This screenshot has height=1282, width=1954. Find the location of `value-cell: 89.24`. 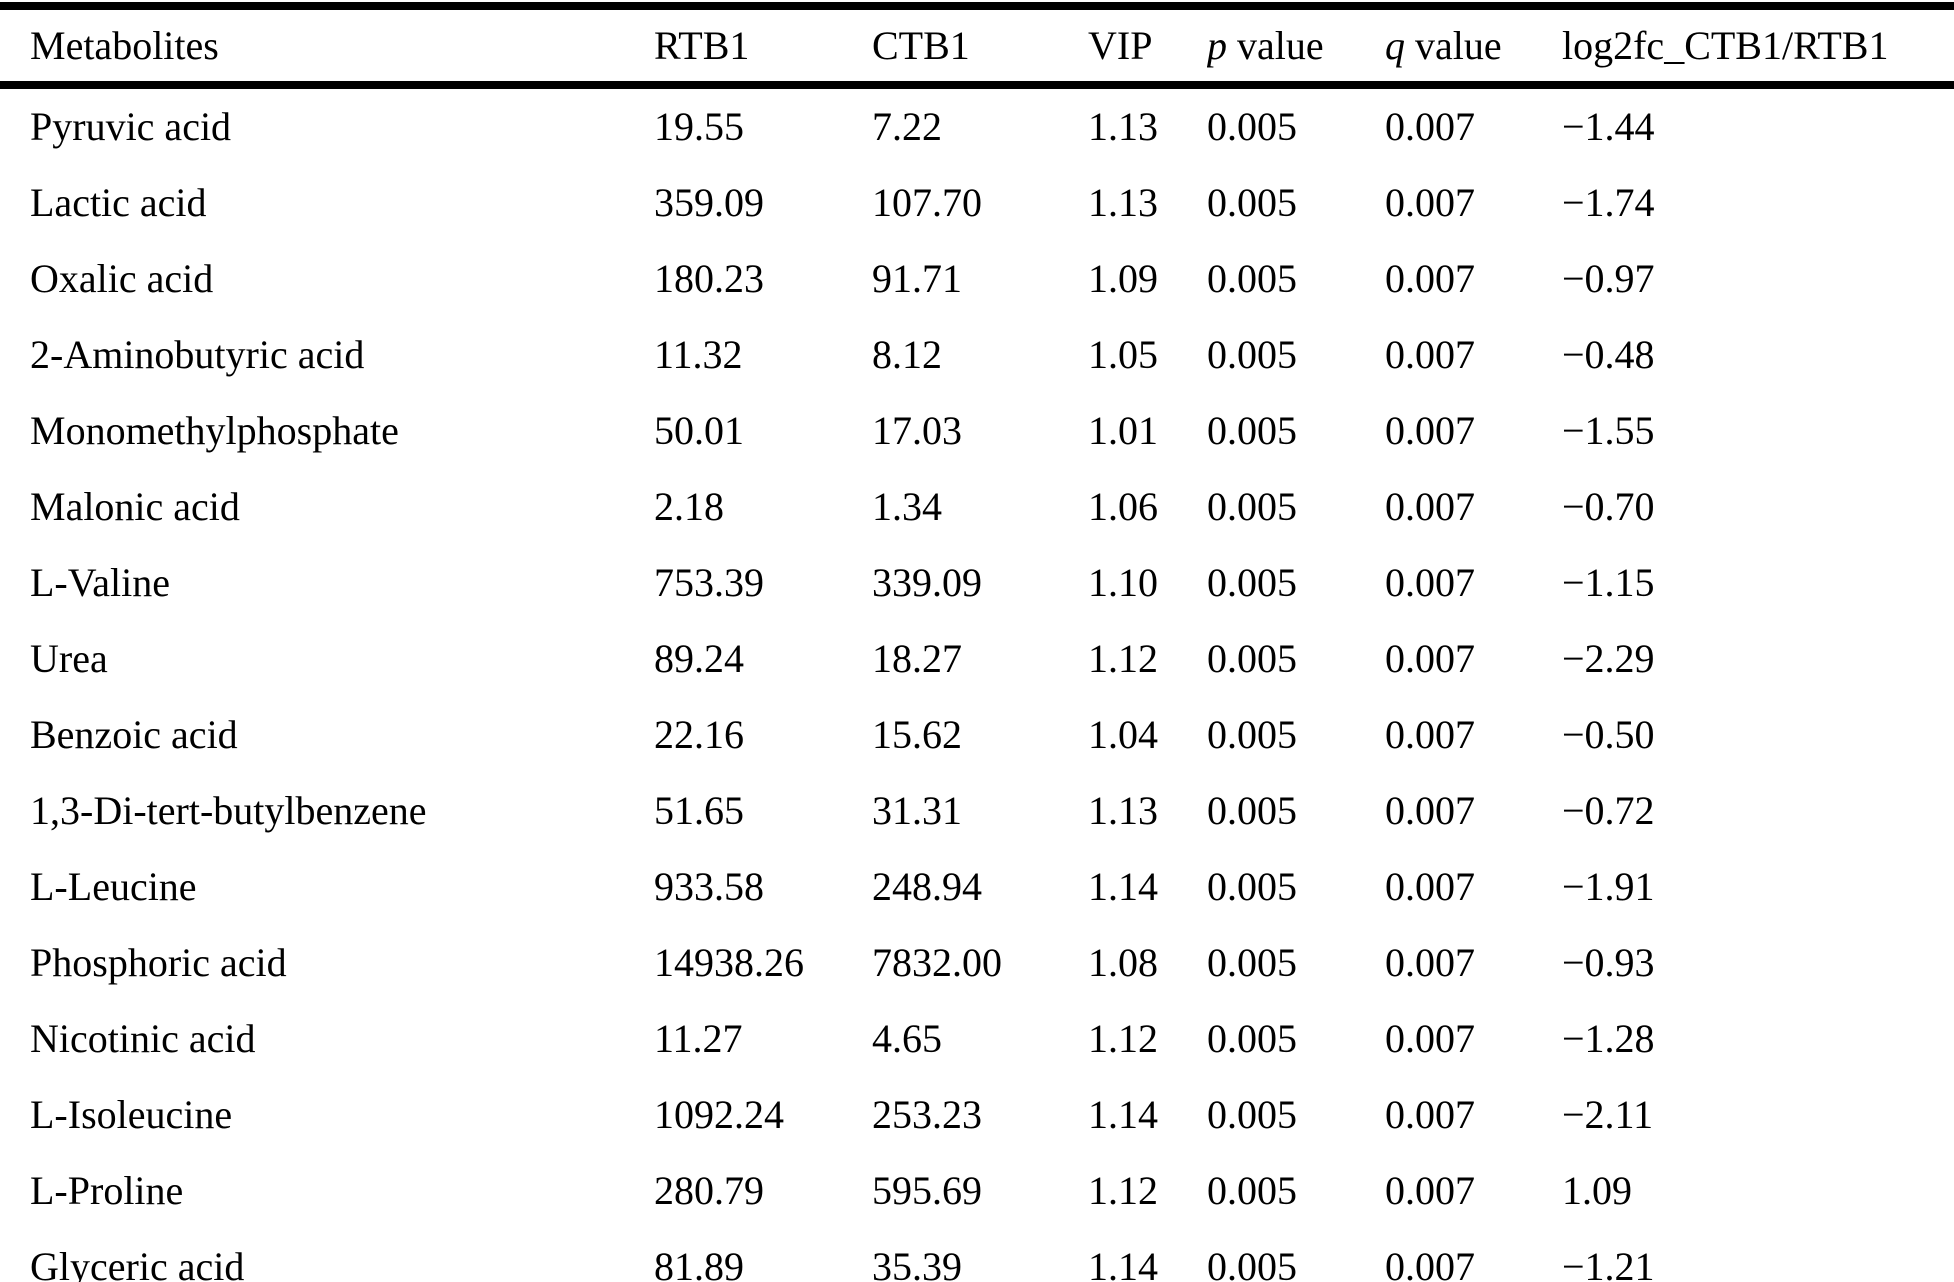

value-cell: 89.24 is located at coordinates (699, 658).